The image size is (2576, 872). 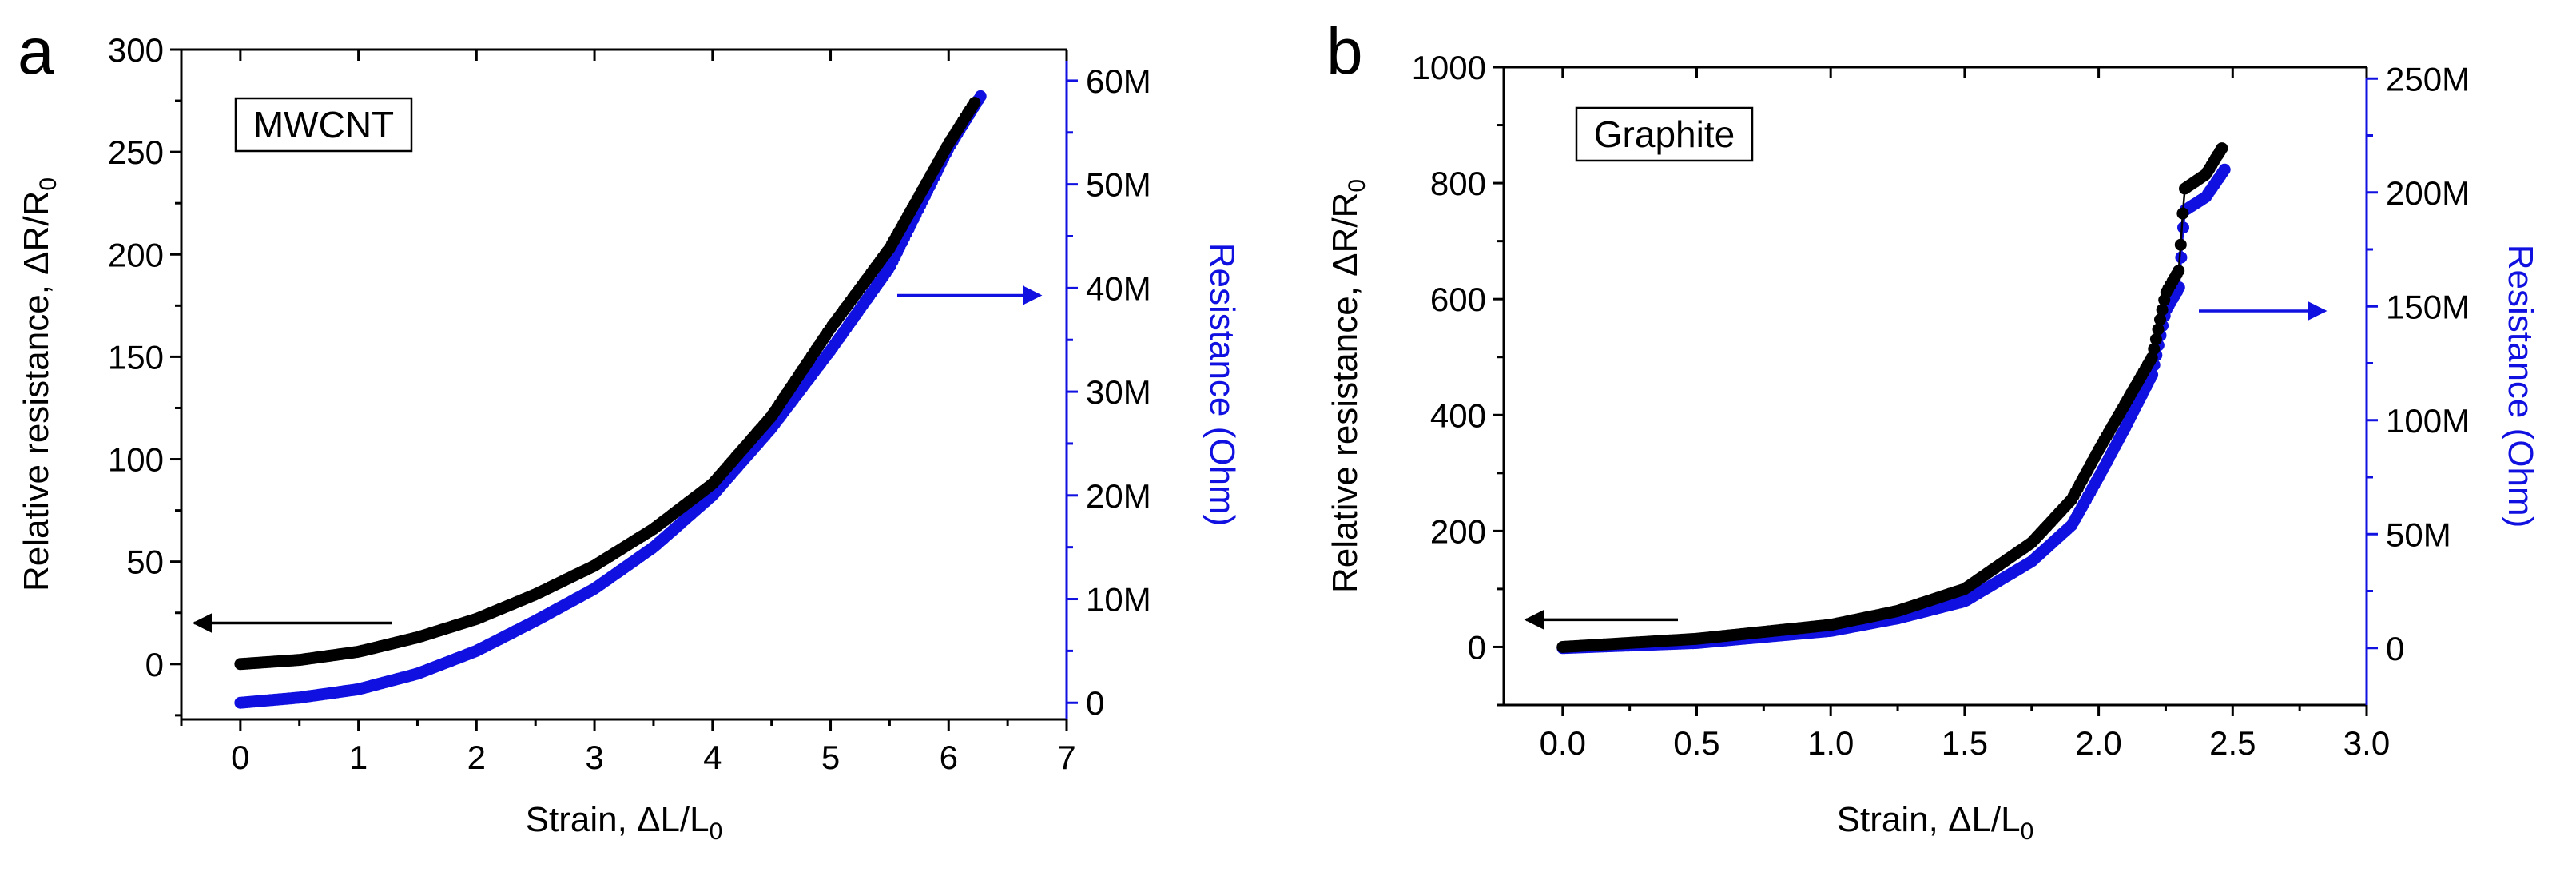 I want to click on x-tick-label: 1, so click(x=358, y=757).